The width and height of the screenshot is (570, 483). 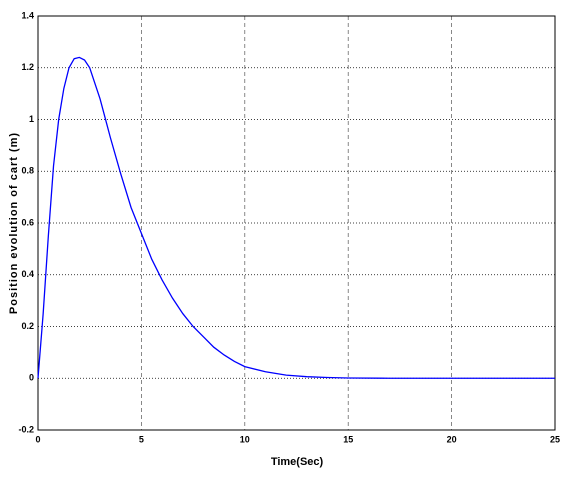 What do you see at coordinates (555, 439) in the screenshot?
I see `x-tick-label: 25` at bounding box center [555, 439].